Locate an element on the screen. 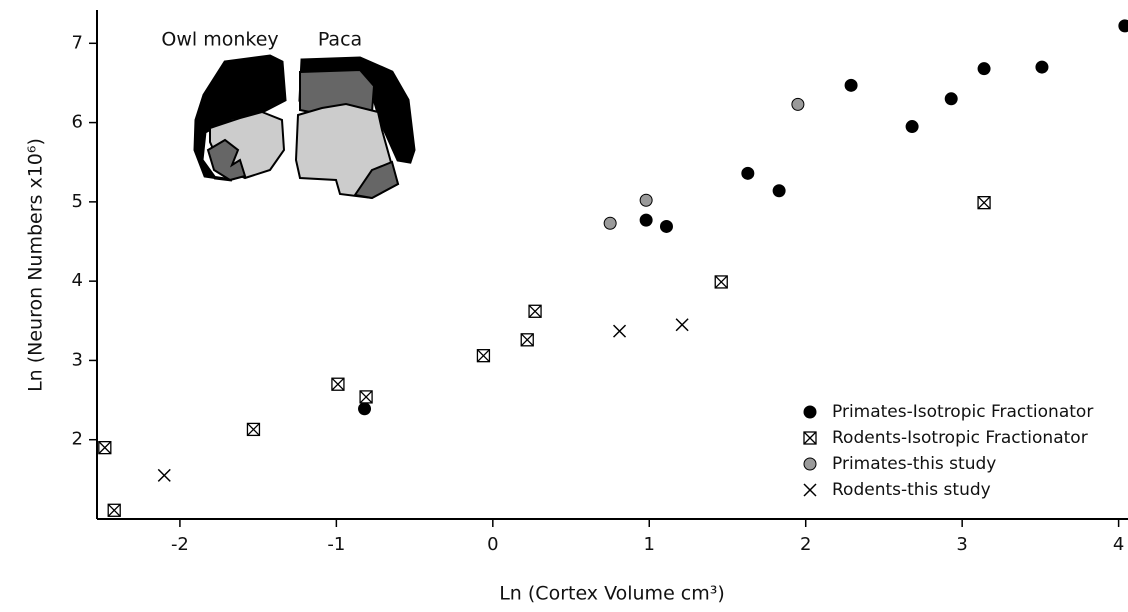 Image resolution: width=1128 pixels, height=612 pixels. paca-dark-patch is located at coordinates (376, 180).